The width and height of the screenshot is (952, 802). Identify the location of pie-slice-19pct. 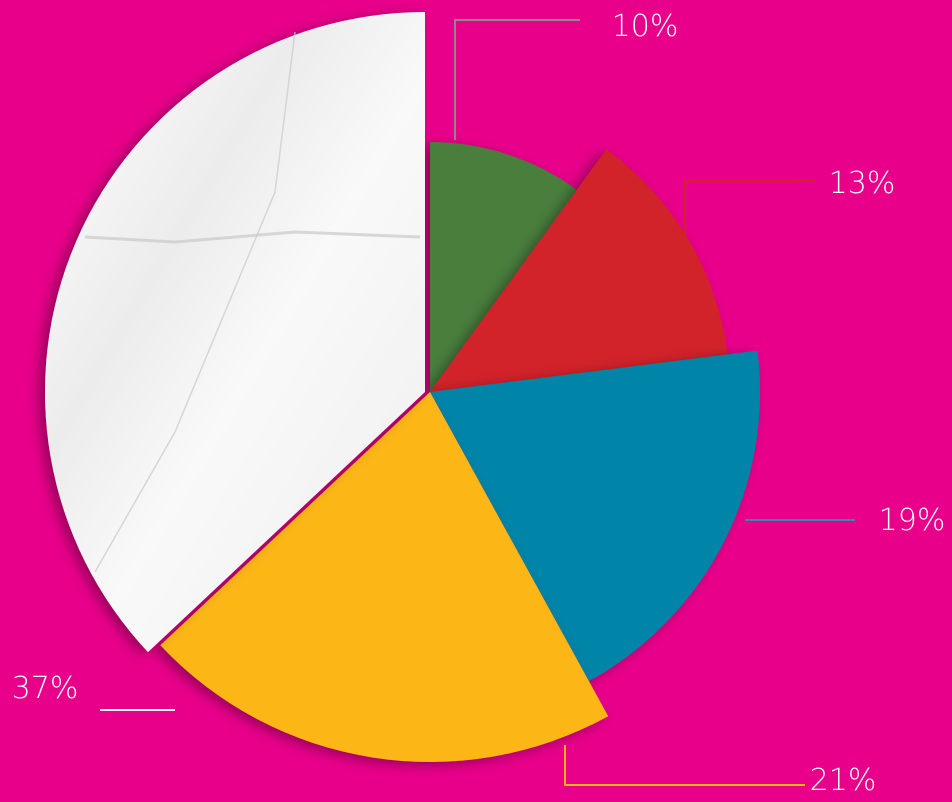
(595, 516).